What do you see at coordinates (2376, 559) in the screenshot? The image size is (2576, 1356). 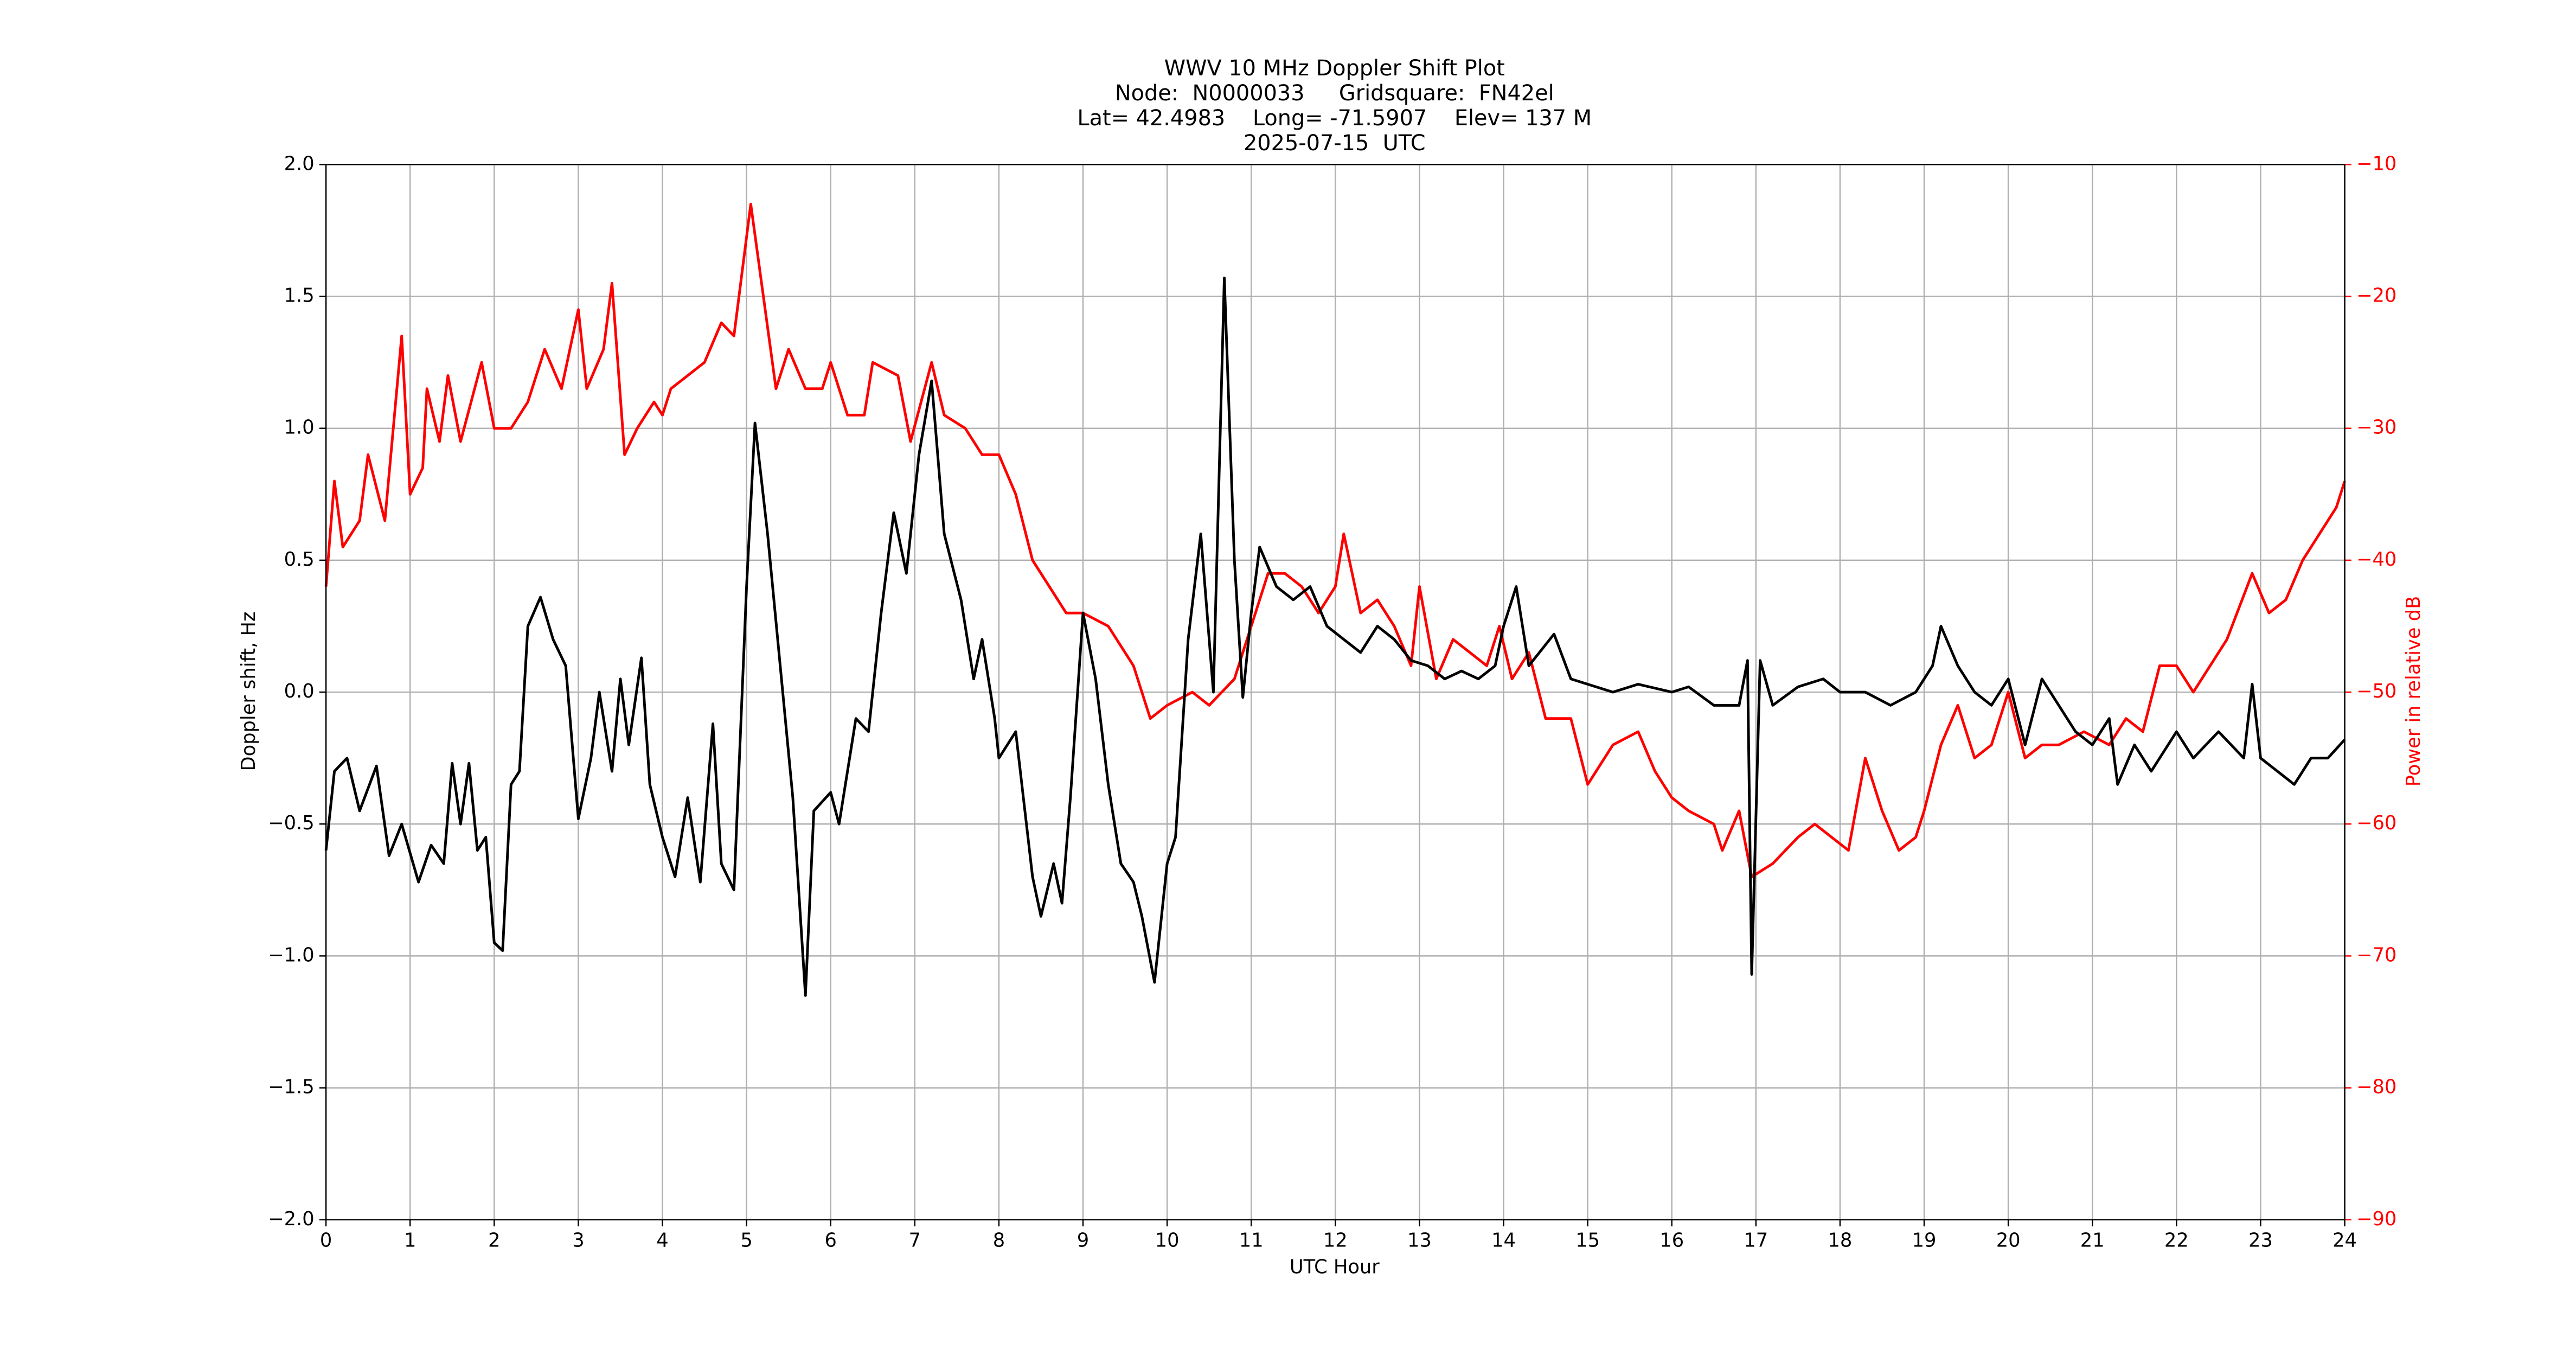 I see `y2-tick-label: −40` at bounding box center [2376, 559].